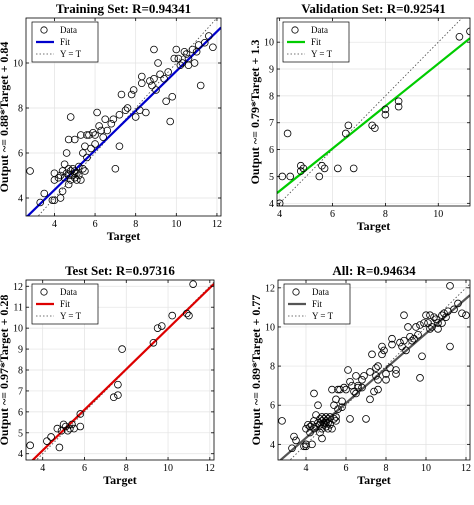 The height and width of the screenshot is (505, 474). I want to click on y-tick-label: 4, so click(20, 454).